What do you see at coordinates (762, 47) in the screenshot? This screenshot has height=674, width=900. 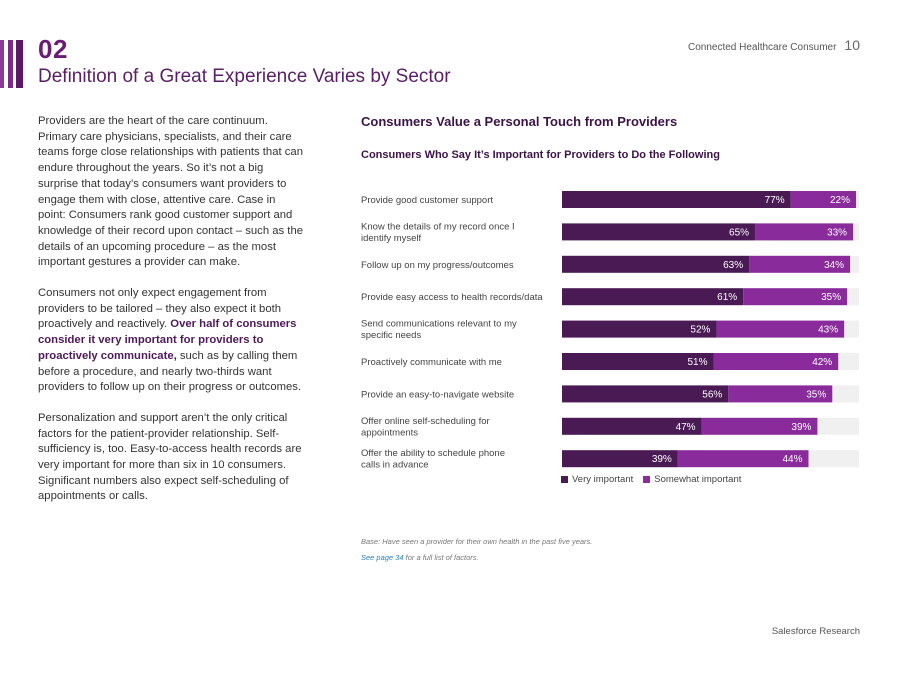 I see `report-title: Connected Healthcare Consumer` at bounding box center [762, 47].